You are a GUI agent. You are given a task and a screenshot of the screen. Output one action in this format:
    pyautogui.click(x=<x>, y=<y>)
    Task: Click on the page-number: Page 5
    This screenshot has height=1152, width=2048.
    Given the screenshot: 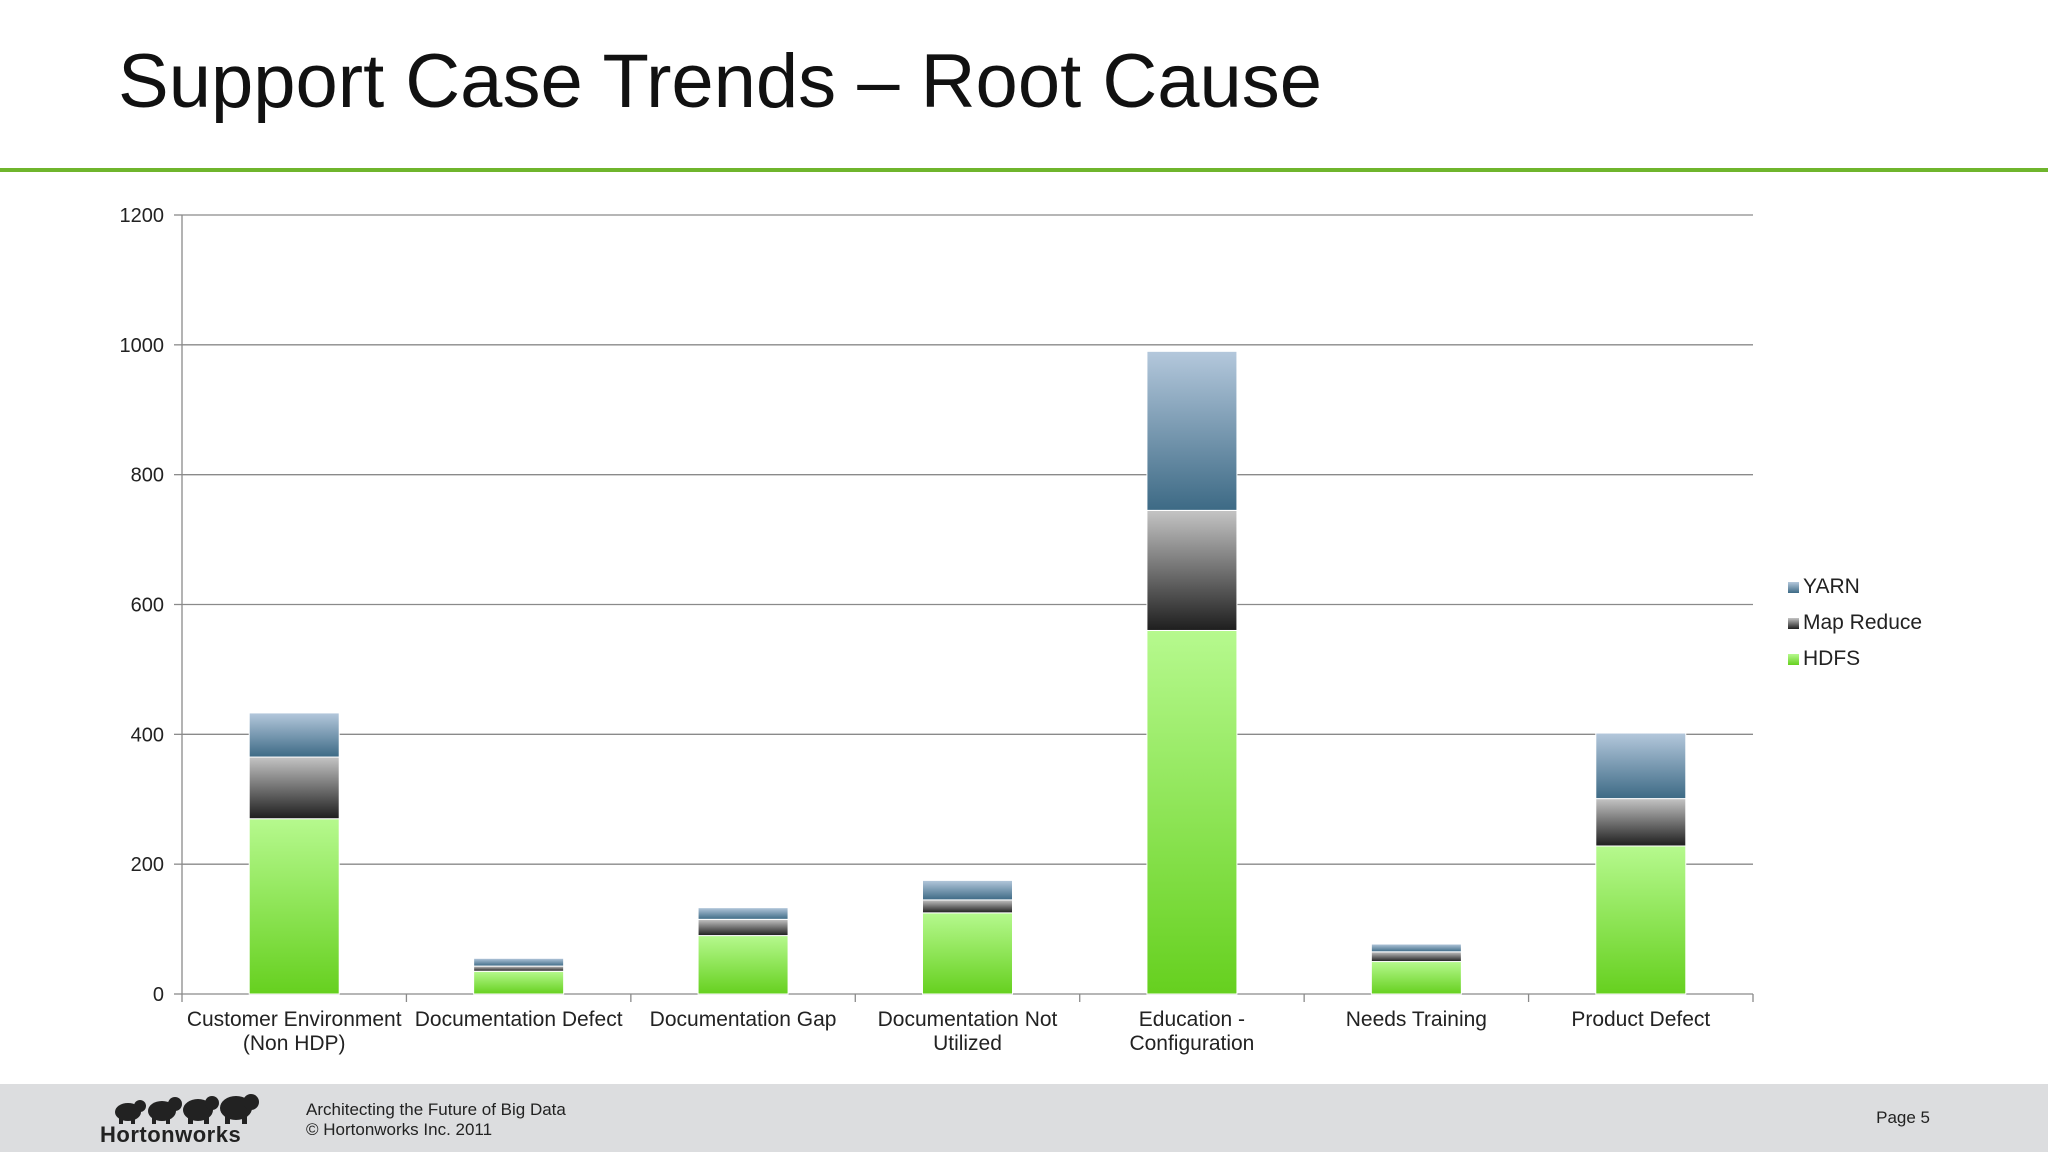 What is the action you would take?
    pyautogui.click(x=1903, y=1117)
    